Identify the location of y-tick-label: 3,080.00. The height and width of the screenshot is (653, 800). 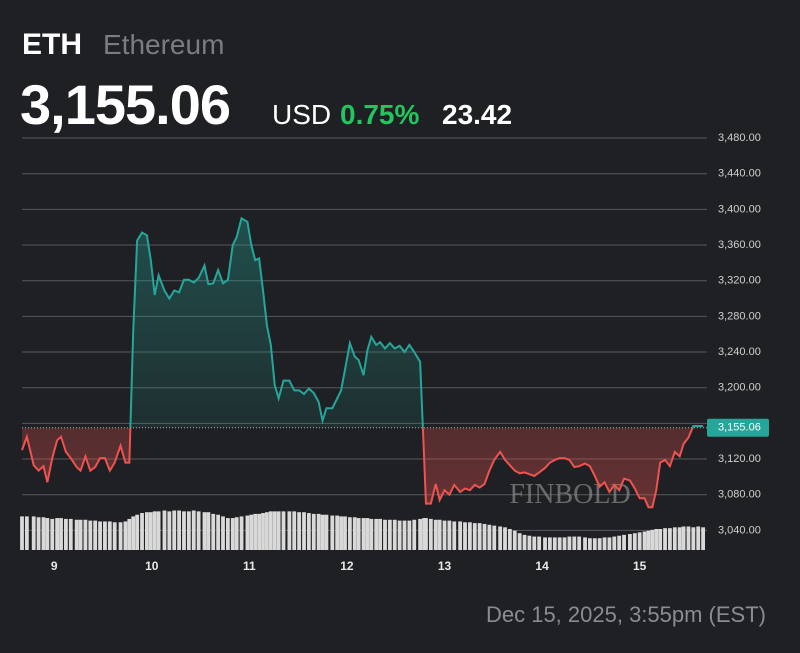
(739, 495).